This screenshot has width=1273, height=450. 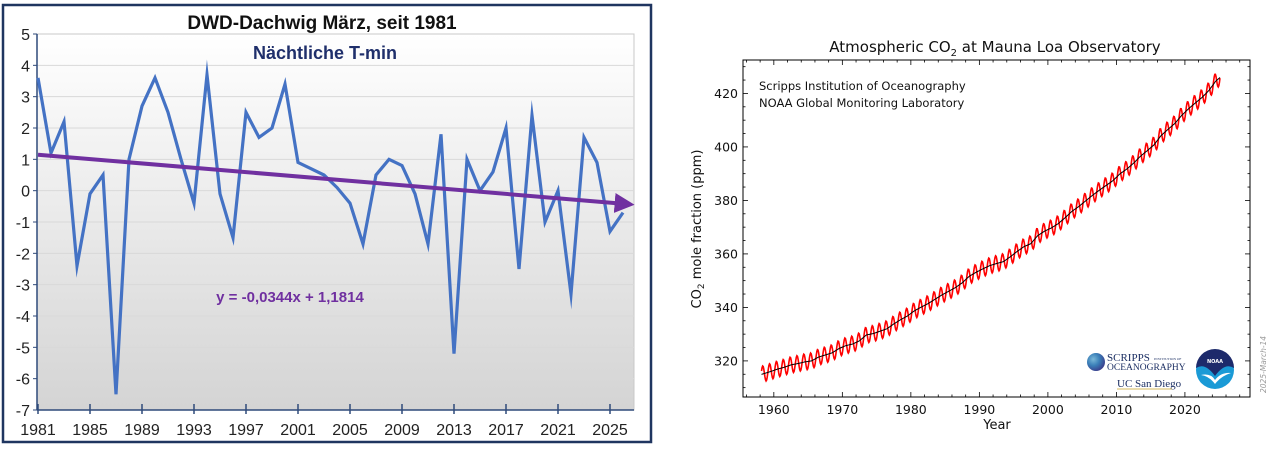 I want to click on y-tick-label: -5, so click(x=23, y=348).